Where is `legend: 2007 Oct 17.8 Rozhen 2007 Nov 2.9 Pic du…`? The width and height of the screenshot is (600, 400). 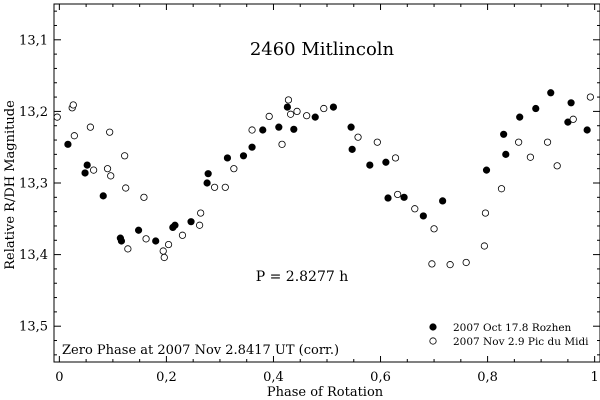 legend: 2007 Oct 17.8 Rozhen 2007 Nov 2.9 Pic du… is located at coordinates (509, 335).